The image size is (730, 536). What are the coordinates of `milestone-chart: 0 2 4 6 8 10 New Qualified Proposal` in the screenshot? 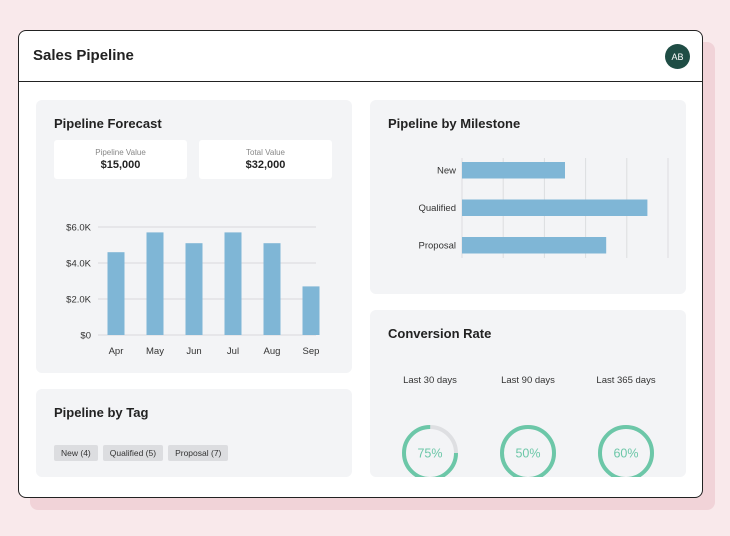 It's located at (546, 226).